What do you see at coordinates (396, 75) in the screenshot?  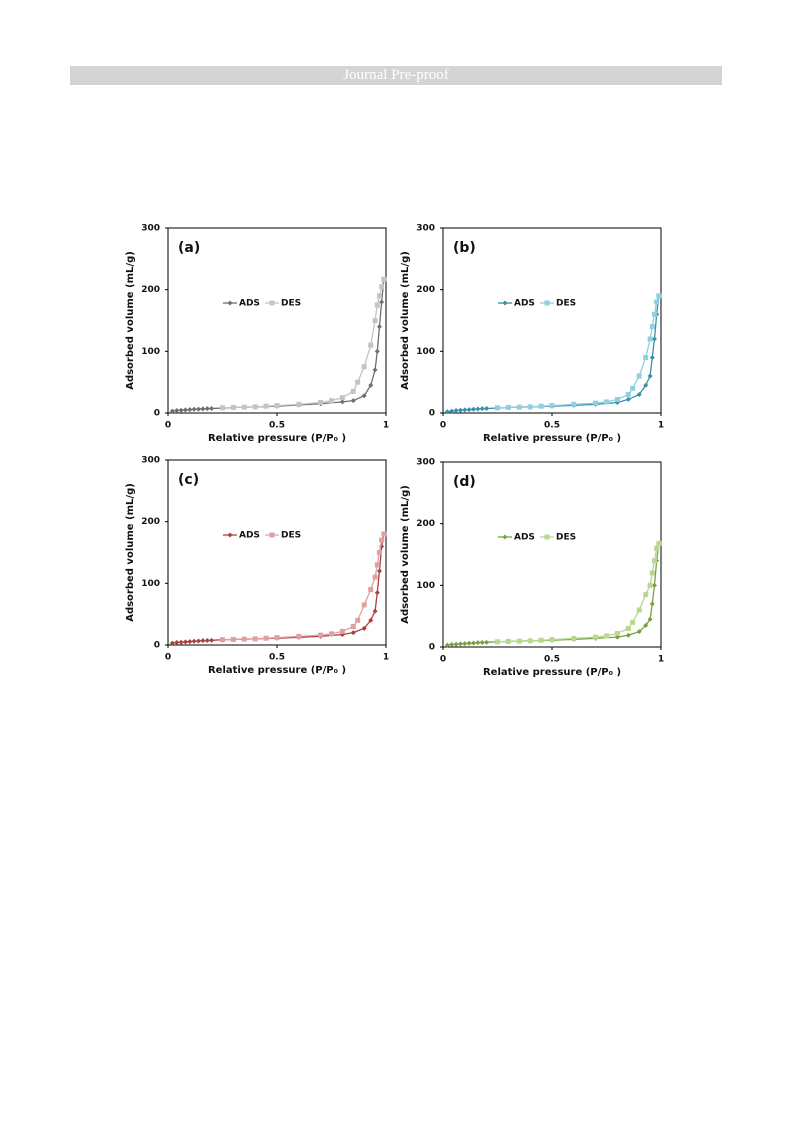 I see `header-title: Journal Pre-proof` at bounding box center [396, 75].